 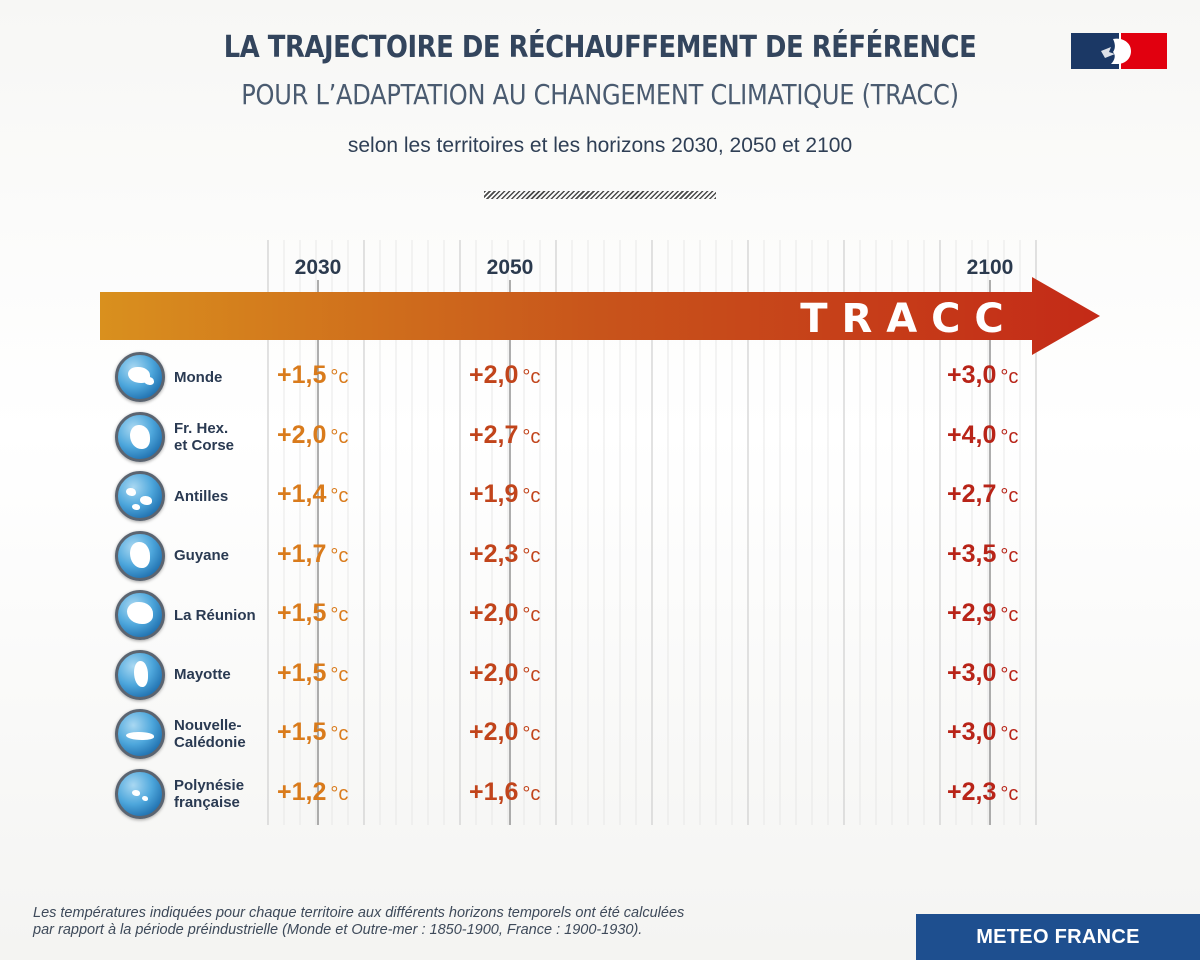 I want to click on row-label: Monde, so click(x=198, y=377).